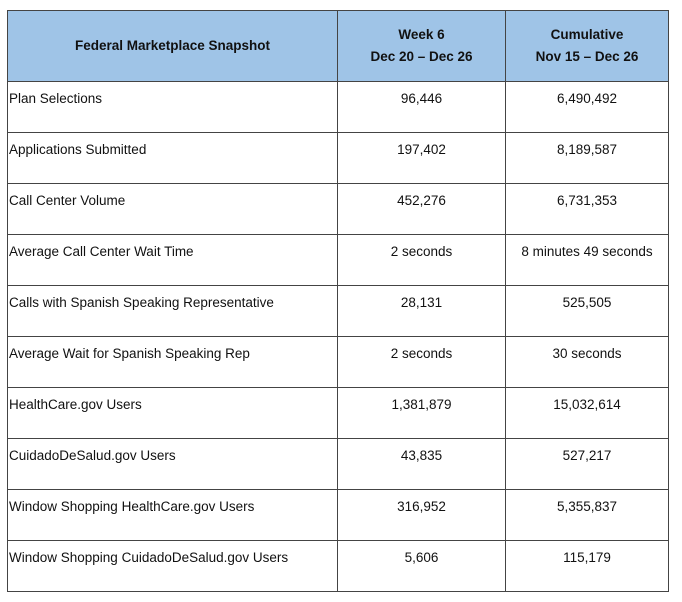  What do you see at coordinates (587, 557) in the screenshot?
I see `cumulative-value: 115,179` at bounding box center [587, 557].